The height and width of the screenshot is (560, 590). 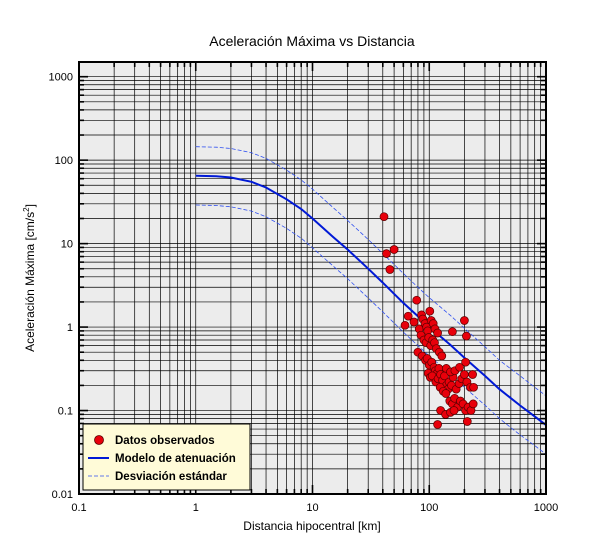 What do you see at coordinates (99, 440) in the screenshot?
I see `legend-marker-observed` at bounding box center [99, 440].